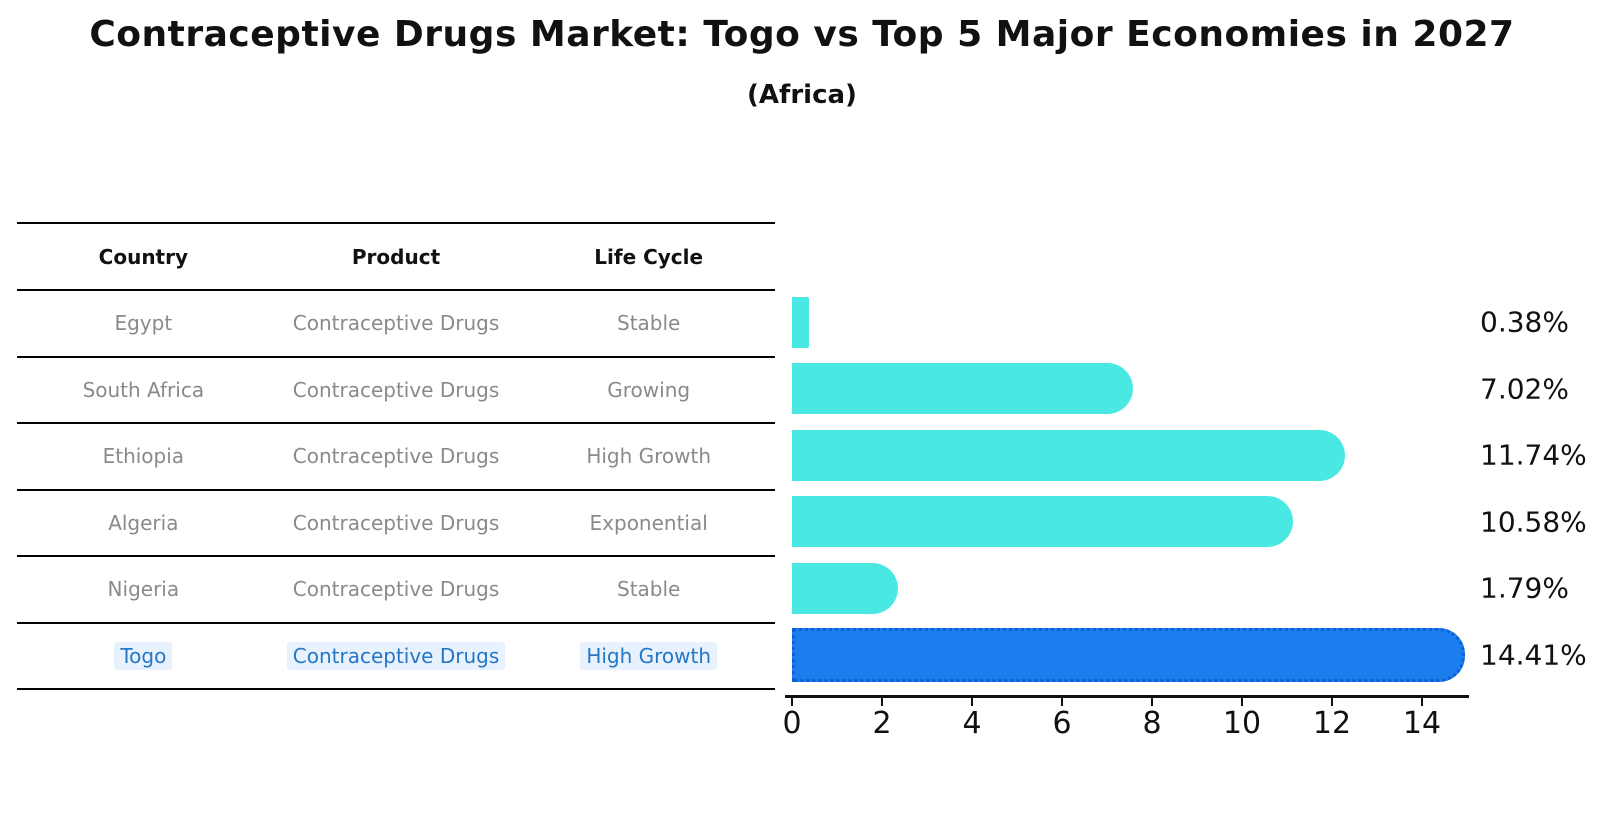 The height and width of the screenshot is (823, 1604). I want to click on table-row-nigeria: Nigeria Contraceptive Drugs Stable, so click(396, 590).